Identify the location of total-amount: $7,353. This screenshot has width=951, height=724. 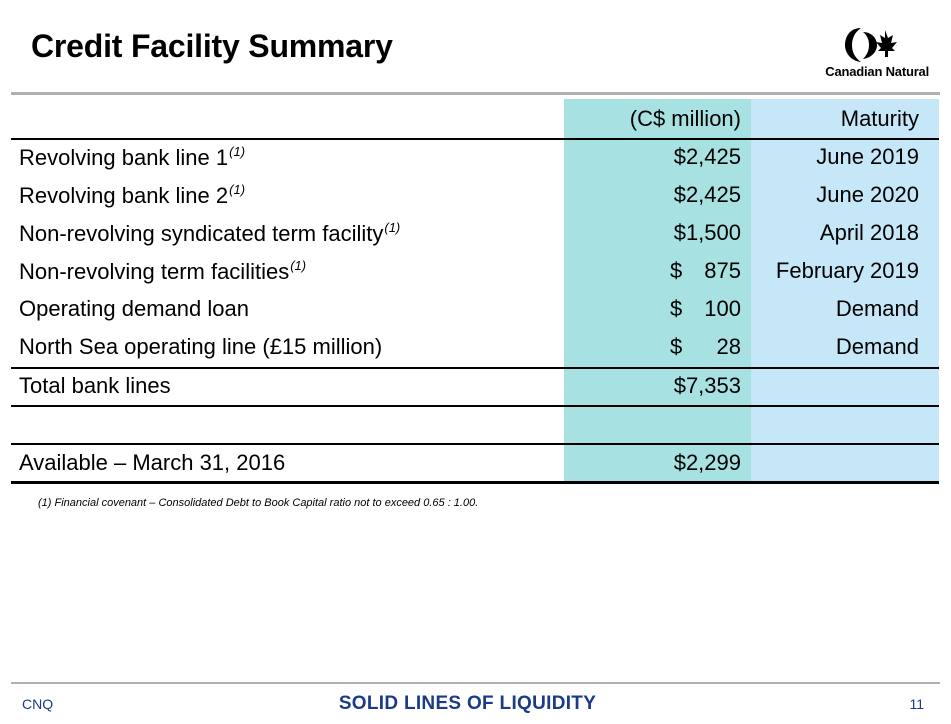
(707, 385).